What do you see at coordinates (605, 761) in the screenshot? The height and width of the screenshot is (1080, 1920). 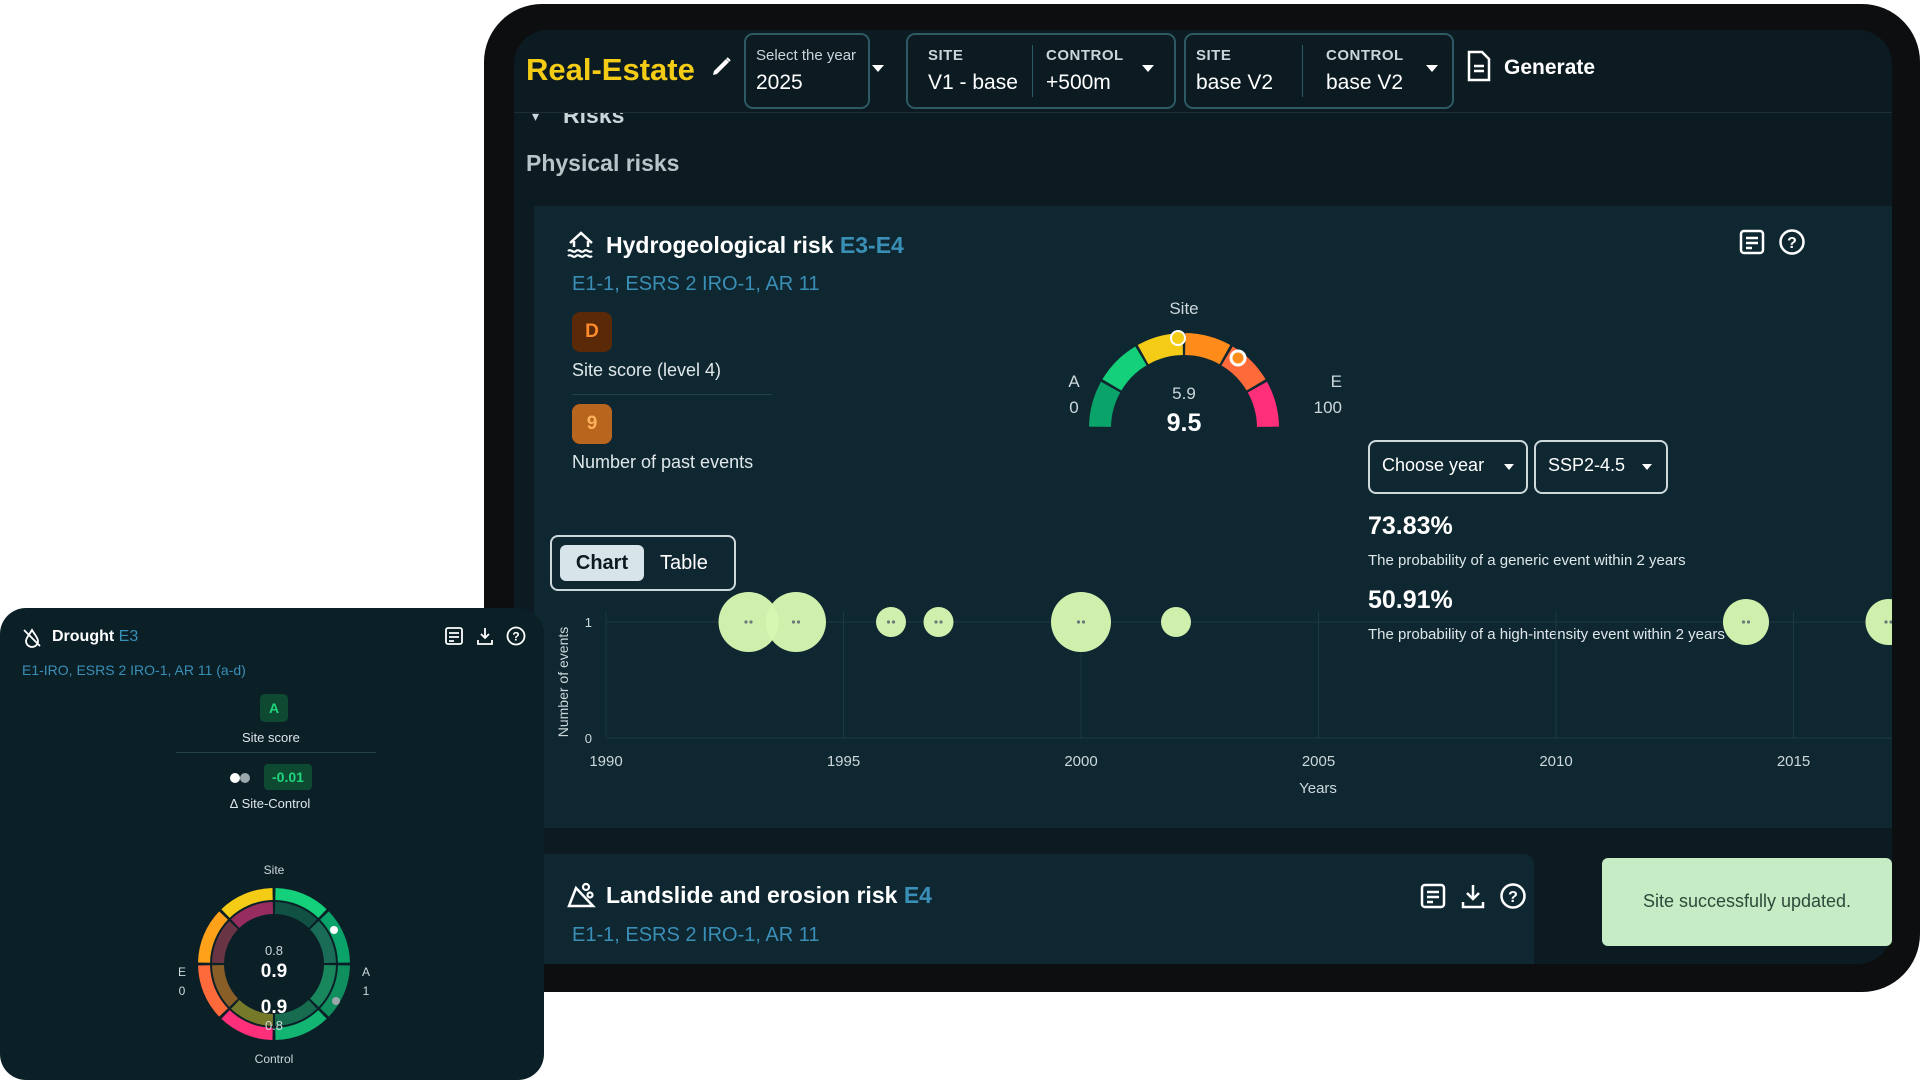 I see `x-tick-label: 1990` at bounding box center [605, 761].